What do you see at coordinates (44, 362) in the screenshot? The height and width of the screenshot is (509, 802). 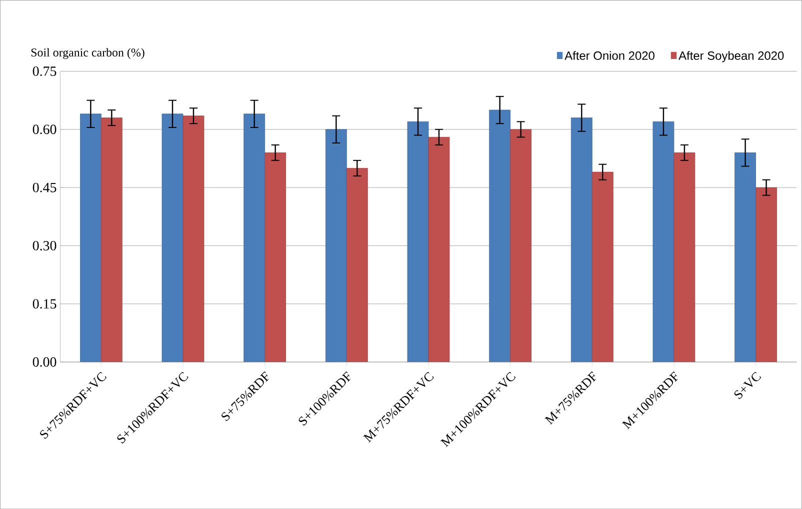 I see `y-tick-label: 0.00` at bounding box center [44, 362].